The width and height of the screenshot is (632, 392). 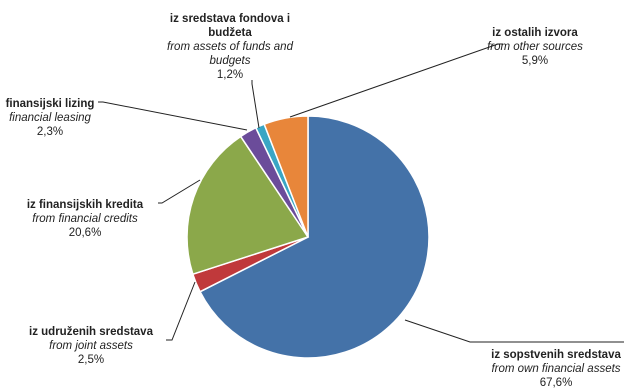 What do you see at coordinates (230, 54) in the screenshot?
I see `slice-label-en: from assets of funds and budgets` at bounding box center [230, 54].